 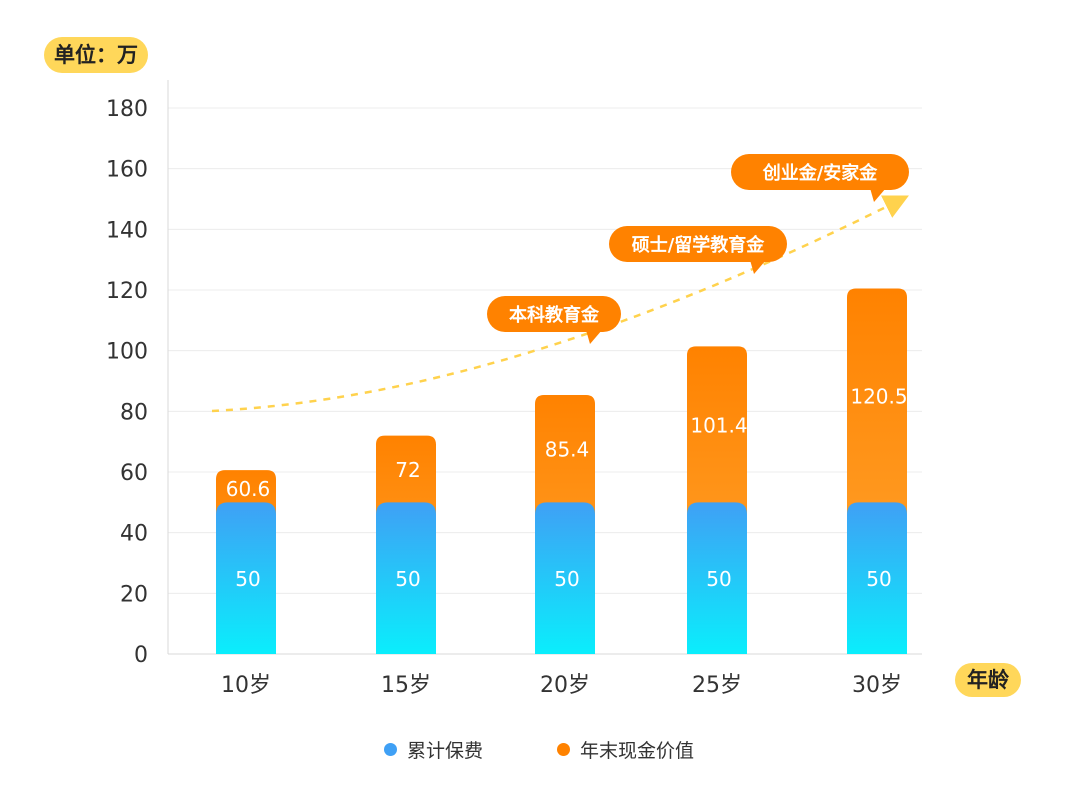 What do you see at coordinates (637, 751) in the screenshot?
I see `legend-label-cash-value: 年末现金价值` at bounding box center [637, 751].